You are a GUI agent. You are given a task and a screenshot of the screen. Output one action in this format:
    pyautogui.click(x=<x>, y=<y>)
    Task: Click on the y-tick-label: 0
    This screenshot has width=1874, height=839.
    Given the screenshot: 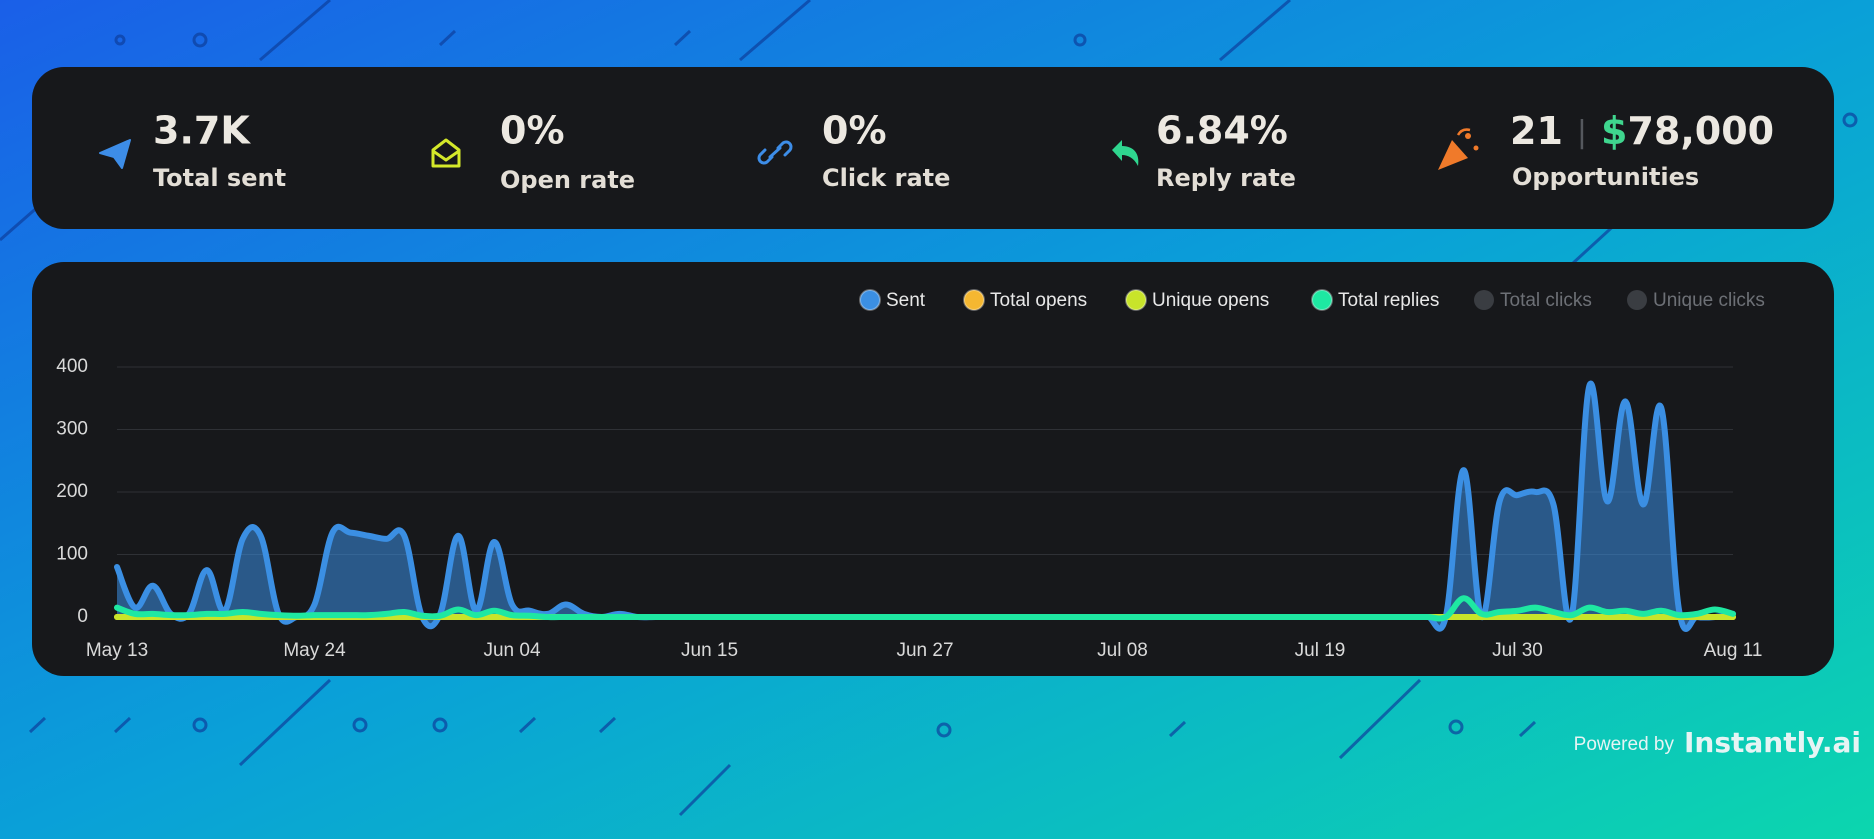 What is the action you would take?
    pyautogui.click(x=82, y=616)
    